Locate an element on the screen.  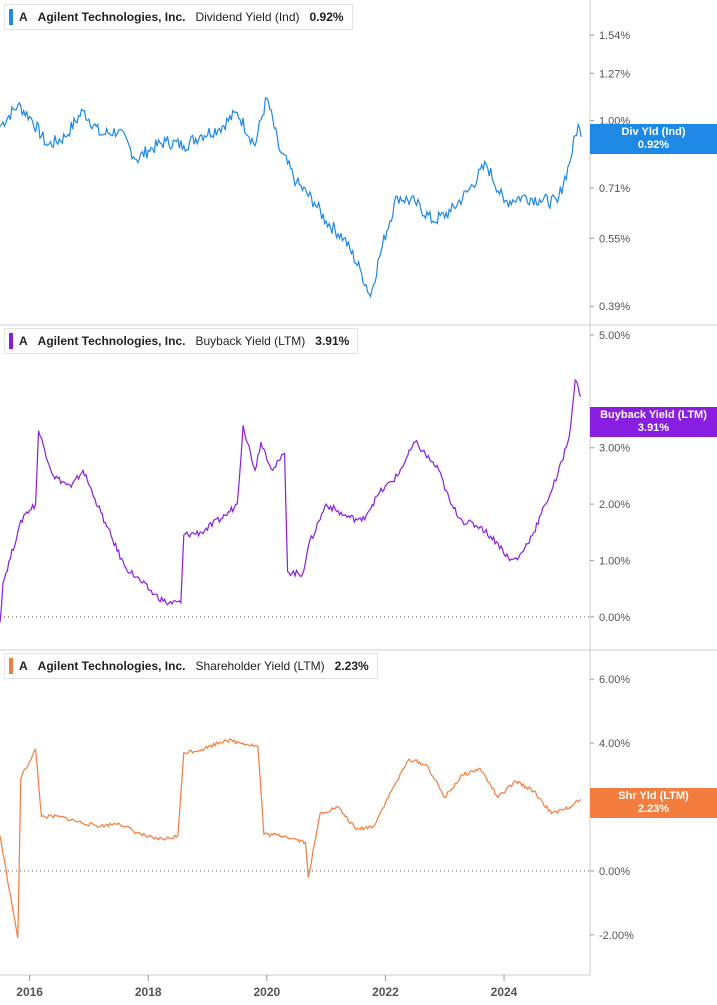
tag-label: Buyback Yield (LTM) is located at coordinates (653, 415).